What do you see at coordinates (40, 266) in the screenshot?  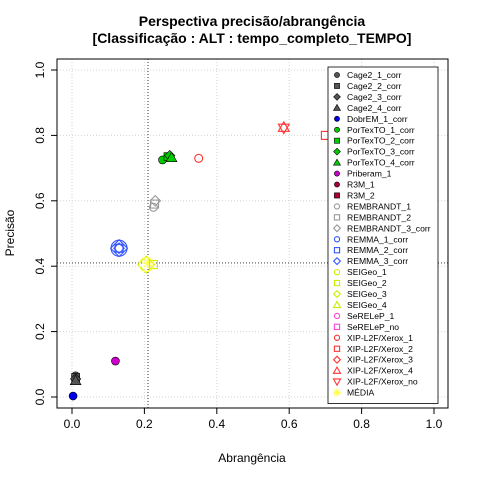 I see `y-tick-label: 0.4` at bounding box center [40, 266].